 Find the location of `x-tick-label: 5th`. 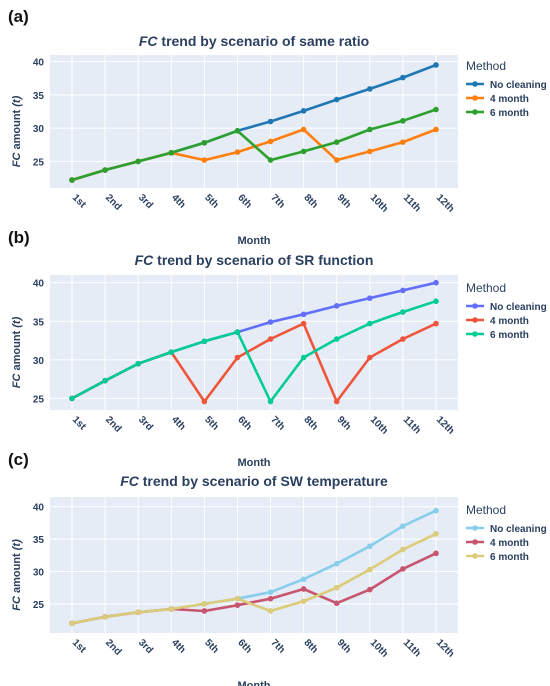

x-tick-label: 5th is located at coordinates (211, 646).